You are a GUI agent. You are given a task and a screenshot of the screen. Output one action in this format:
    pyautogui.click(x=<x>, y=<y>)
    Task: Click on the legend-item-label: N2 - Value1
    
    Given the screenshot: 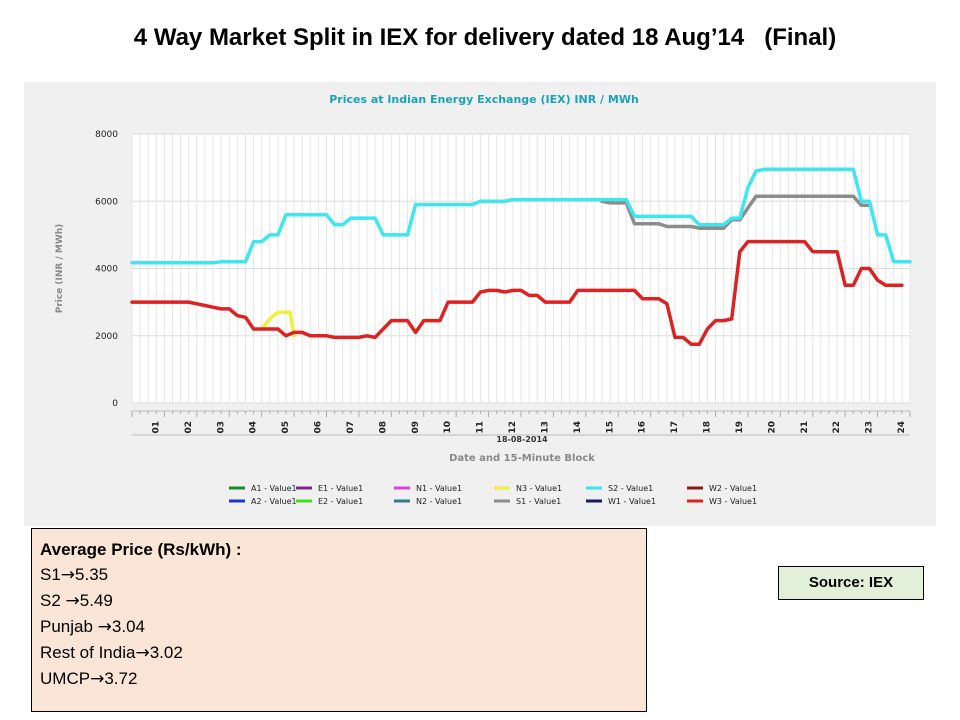 What is the action you would take?
    pyautogui.click(x=439, y=501)
    